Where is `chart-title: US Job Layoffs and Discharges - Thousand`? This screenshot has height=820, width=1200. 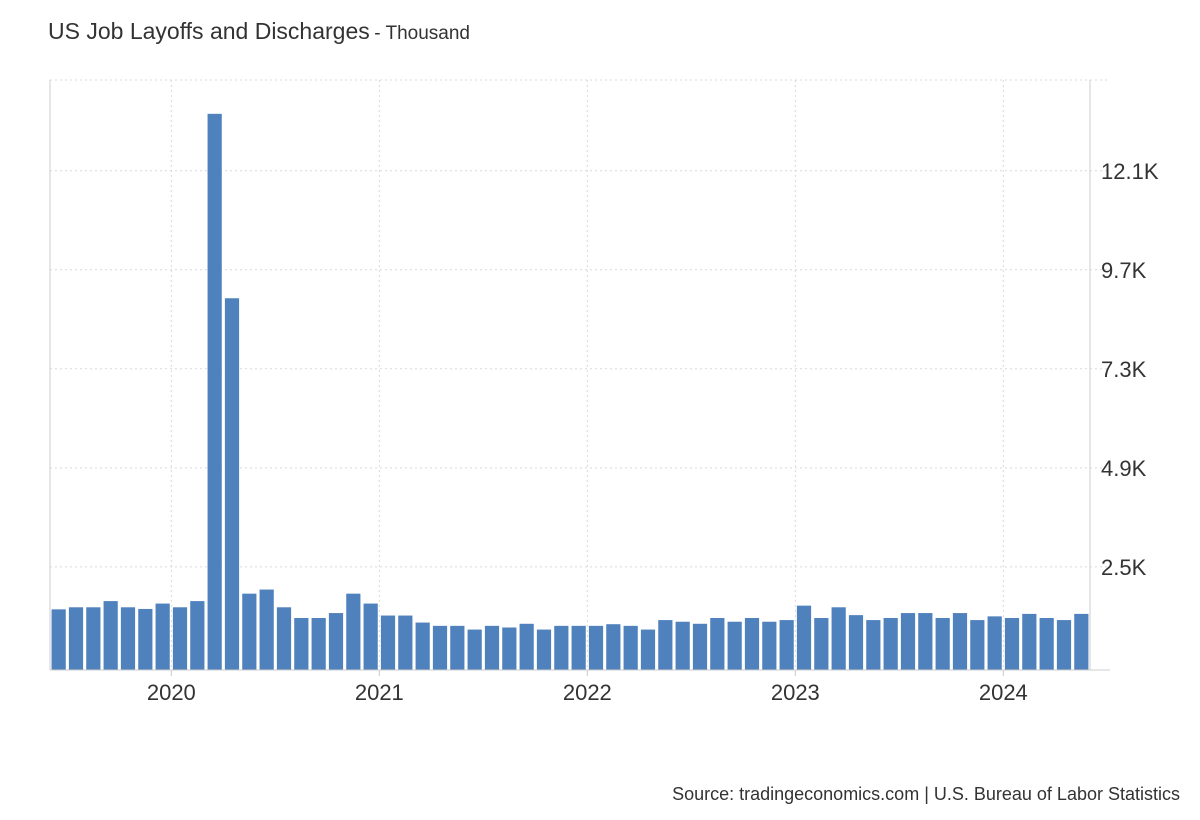
chart-title: US Job Layoffs and Discharges - Thousand is located at coordinates (259, 31).